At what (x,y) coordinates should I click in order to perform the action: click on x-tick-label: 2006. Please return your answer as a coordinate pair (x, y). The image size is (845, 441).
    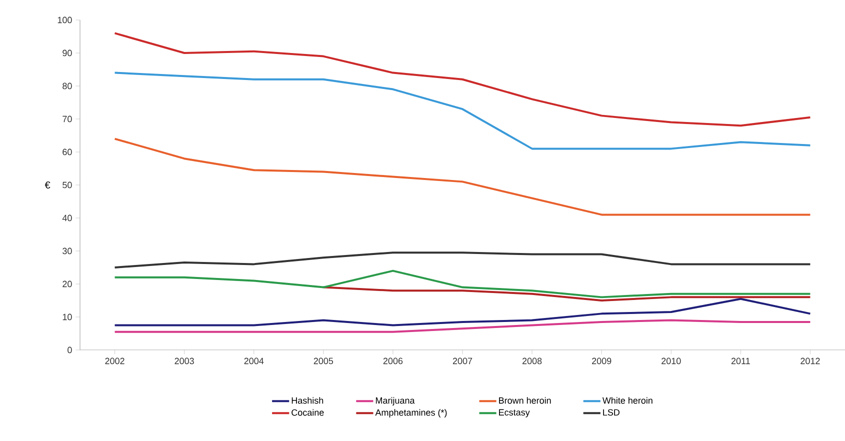
    Looking at the image, I should click on (393, 361).